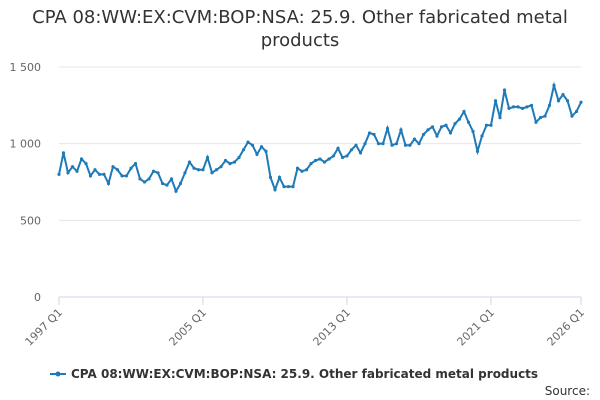  What do you see at coordinates (26, 67) in the screenshot?
I see `y-tick-label: 1 500` at bounding box center [26, 67].